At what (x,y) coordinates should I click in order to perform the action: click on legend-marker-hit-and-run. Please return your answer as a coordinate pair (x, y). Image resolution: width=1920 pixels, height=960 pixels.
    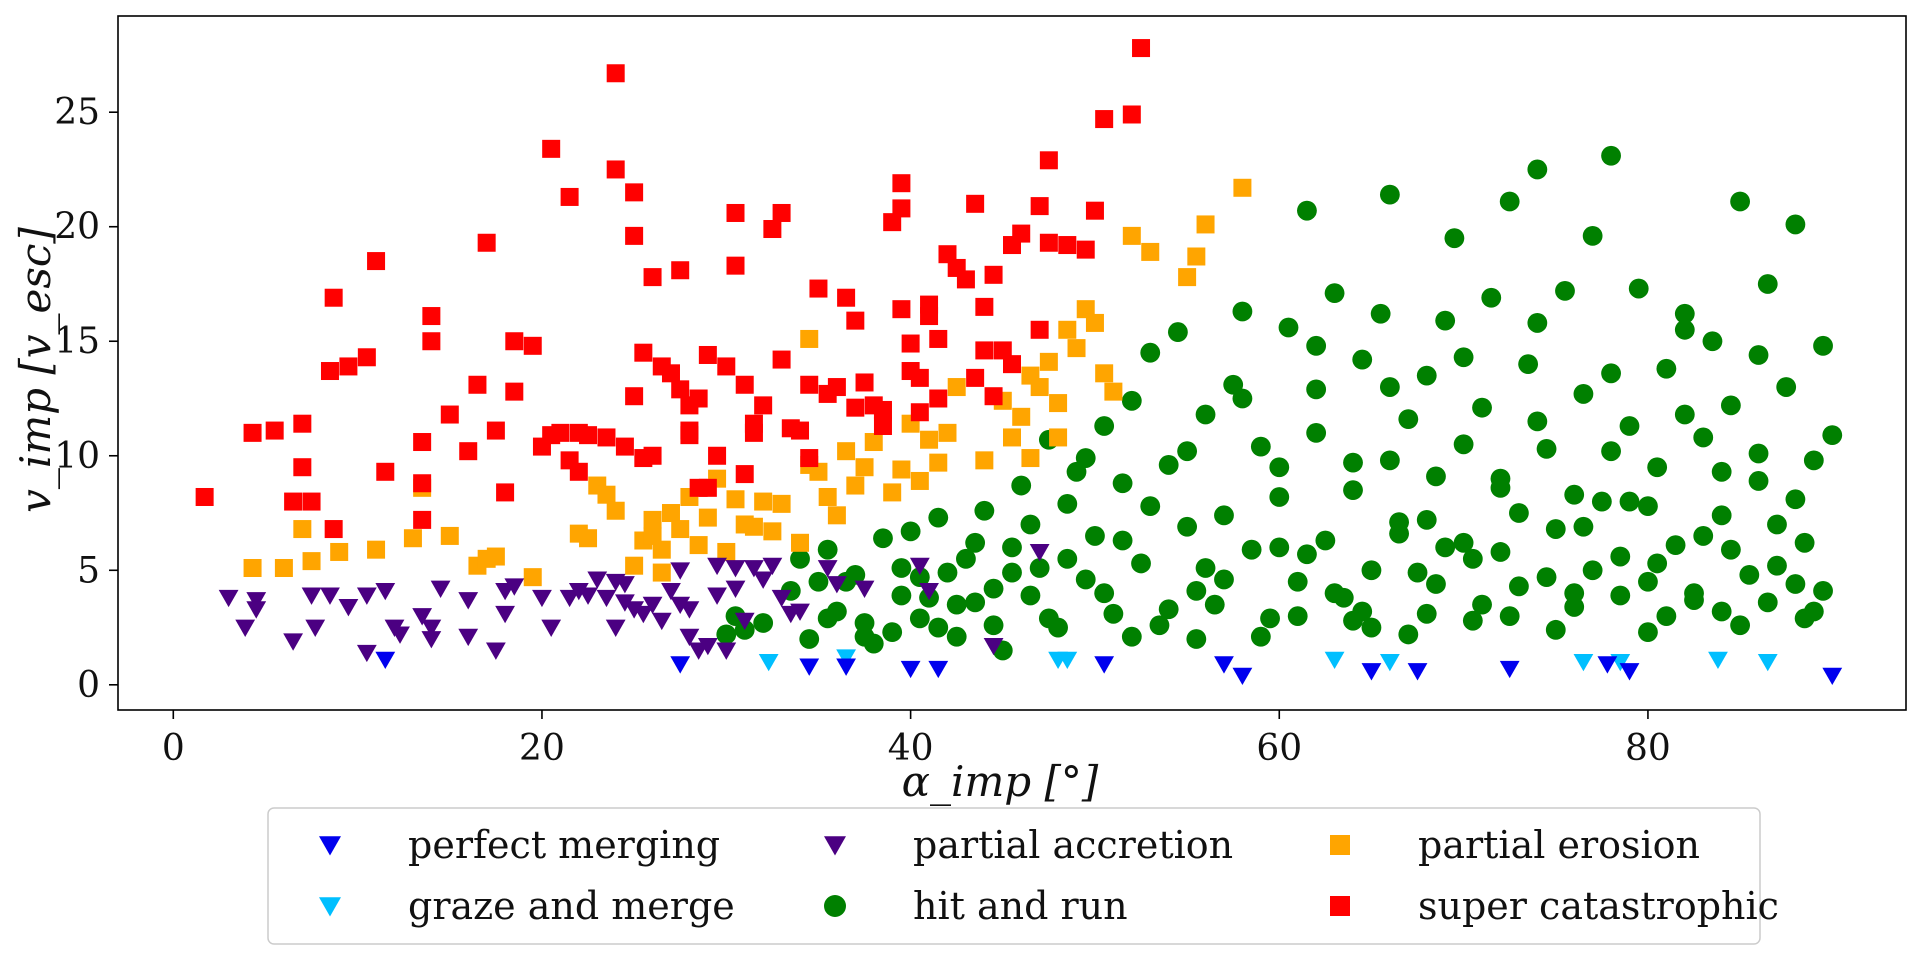
    Looking at the image, I should click on (835, 906).